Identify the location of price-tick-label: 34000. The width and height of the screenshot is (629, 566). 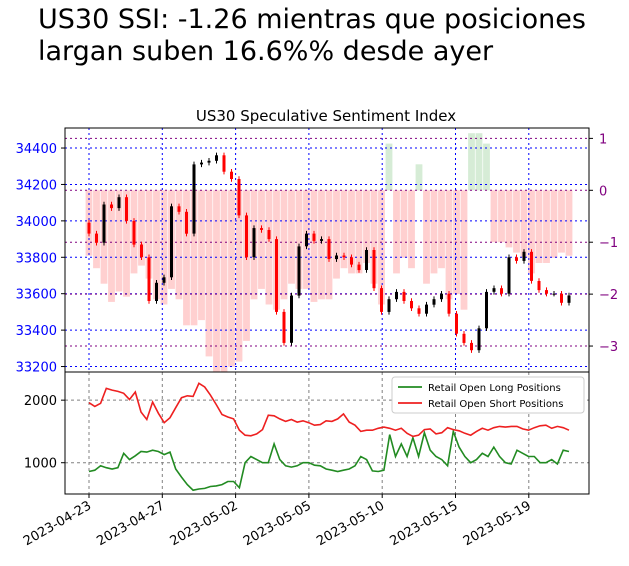
(36, 222).